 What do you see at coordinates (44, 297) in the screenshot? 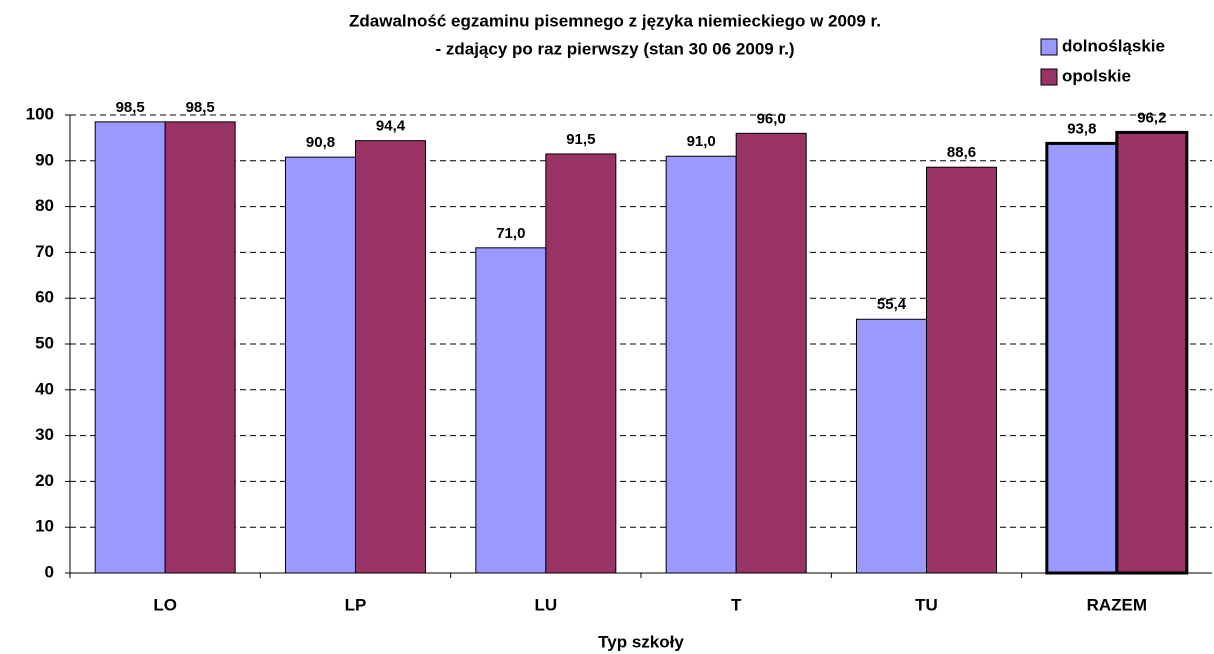
I see `y-tick-label: 60` at bounding box center [44, 297].